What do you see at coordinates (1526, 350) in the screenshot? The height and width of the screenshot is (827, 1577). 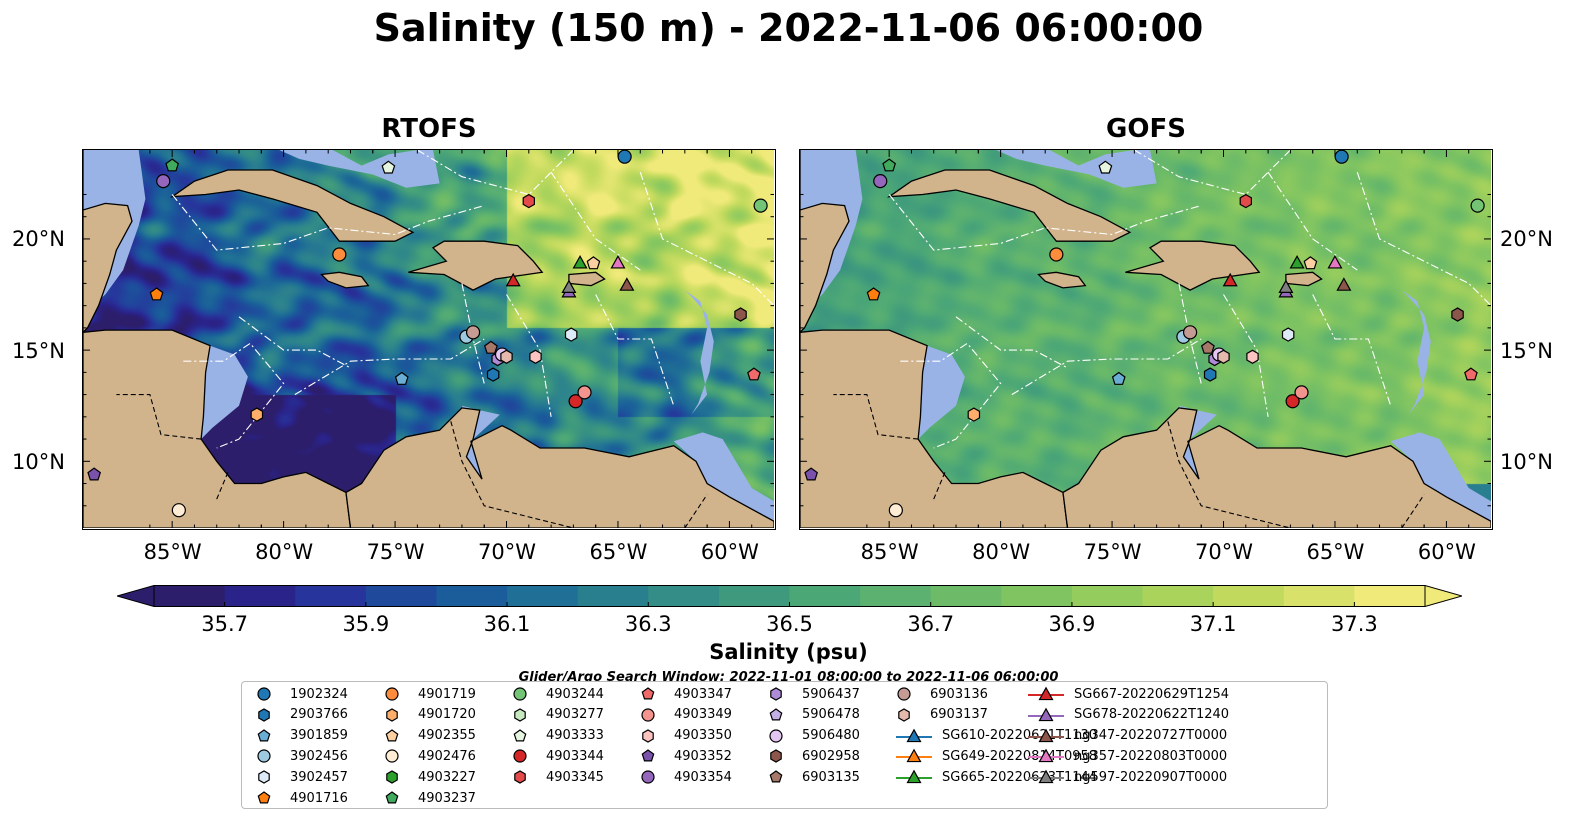 I see `lat-tick-label-right: 15°N` at bounding box center [1526, 350].